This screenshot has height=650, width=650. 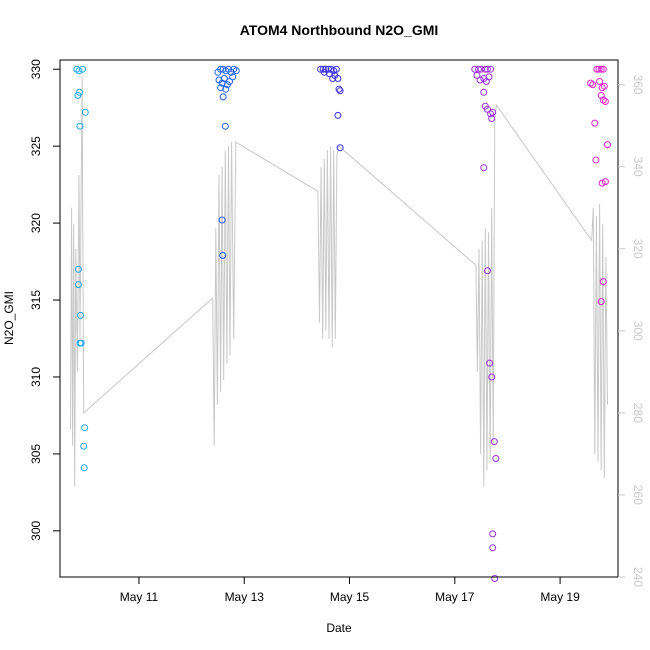 I want to click on y2-tick-label: 280, so click(x=638, y=413).